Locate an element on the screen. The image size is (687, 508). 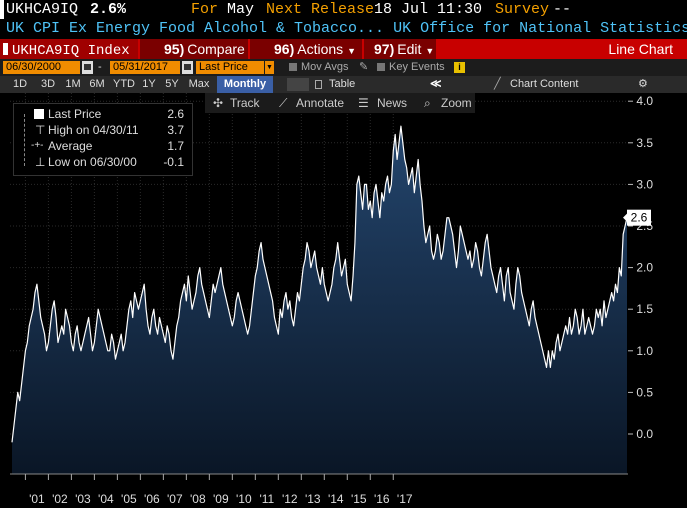
x-tick-label: '17 is located at coordinates (405, 499).